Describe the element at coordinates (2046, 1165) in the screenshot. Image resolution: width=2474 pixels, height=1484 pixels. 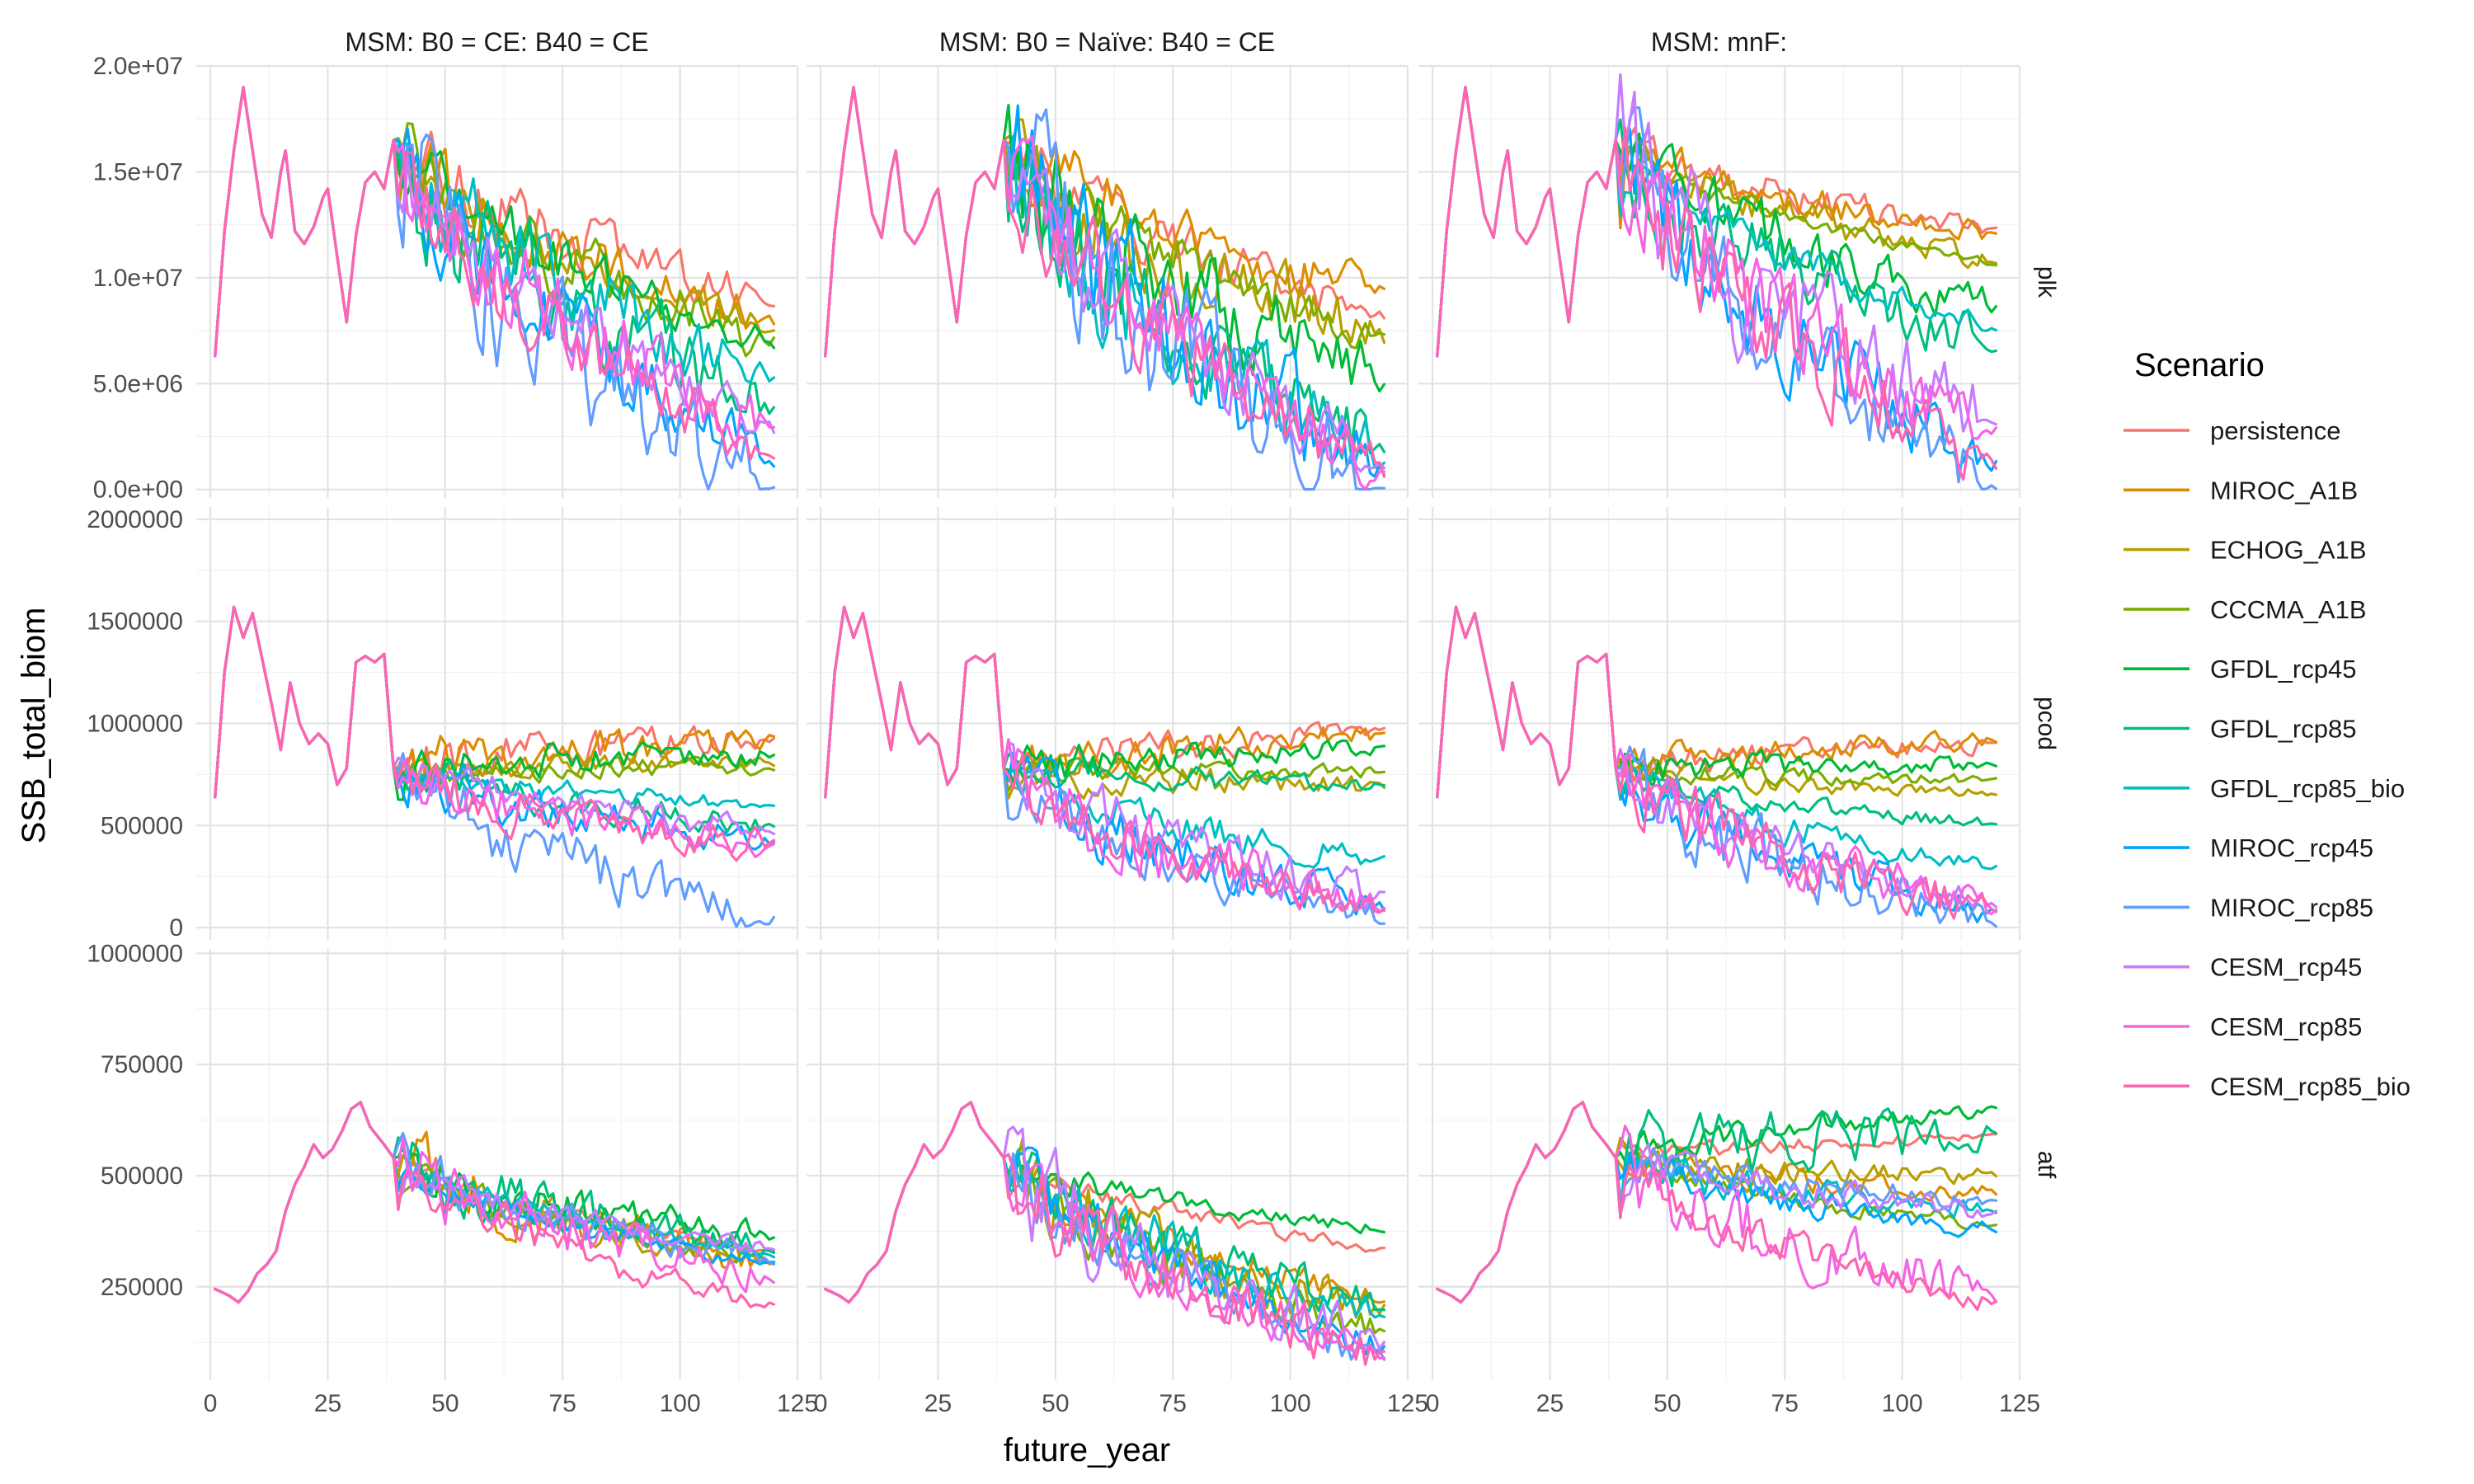
I see `facet-row-label-atf: atf` at that location.